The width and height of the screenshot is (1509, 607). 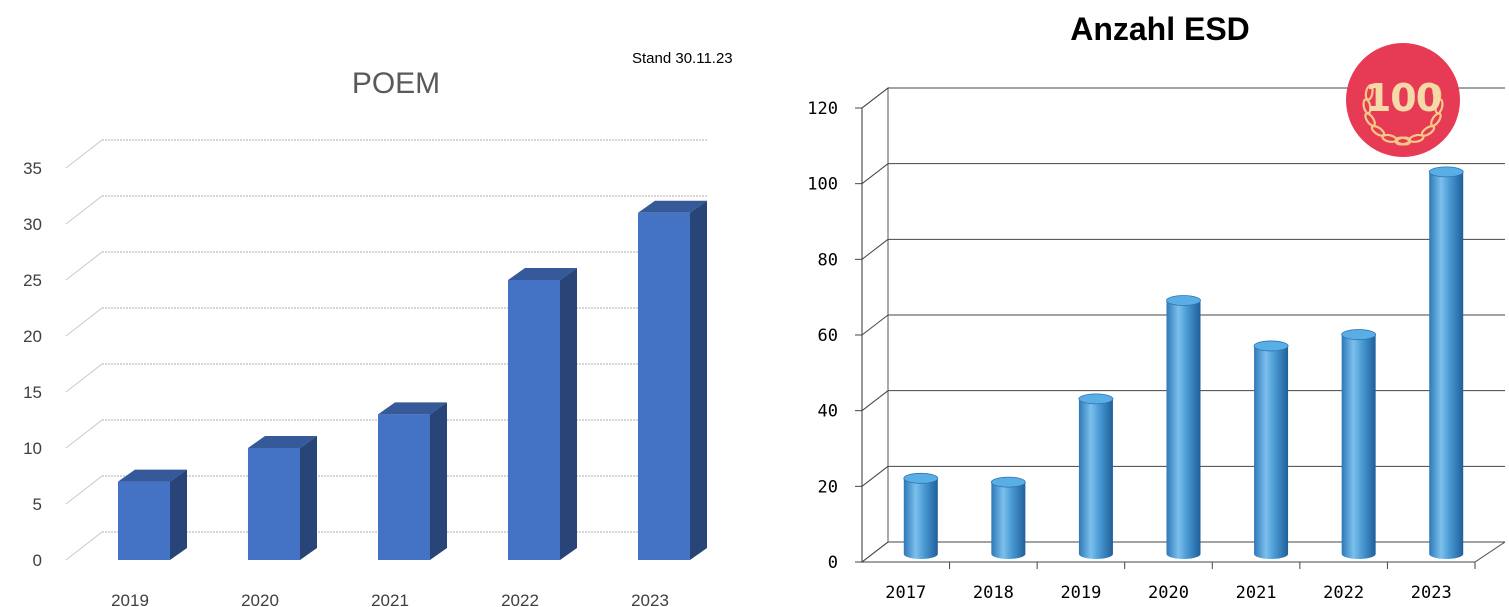 What do you see at coordinates (822, 185) in the screenshot?
I see `y-tick-label: 100` at bounding box center [822, 185].